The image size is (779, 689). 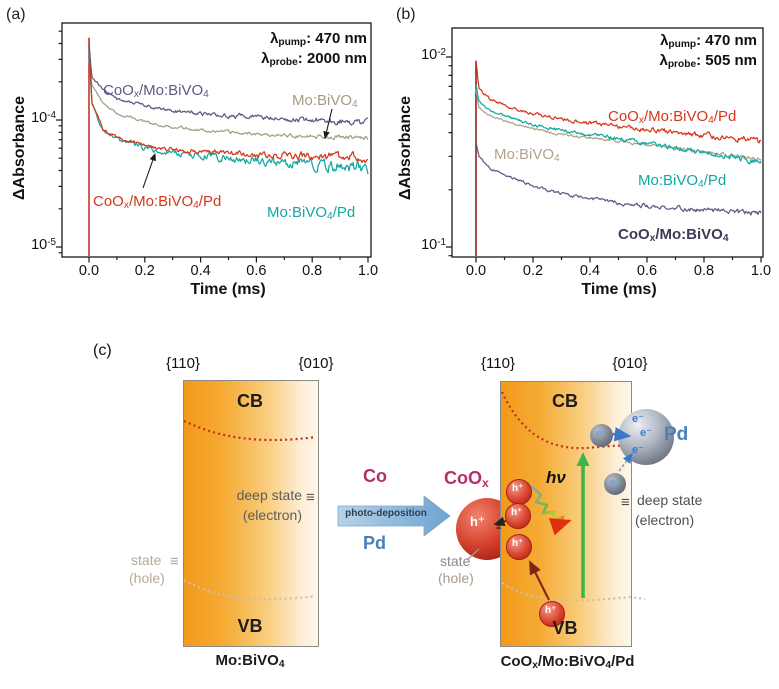 What do you see at coordinates (250, 661) in the screenshot?
I see `caption-mo-bivo4: Mo:BiVO4` at bounding box center [250, 661].